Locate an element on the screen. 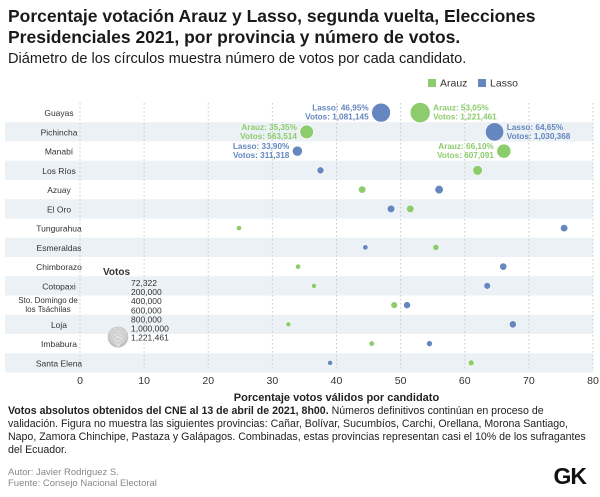  size-legend-circle is located at coordinates (118, 344).